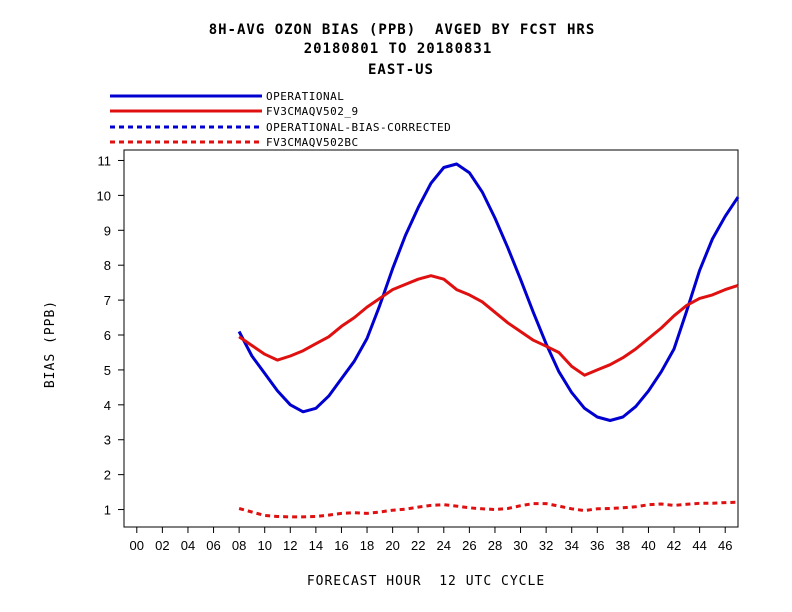 This screenshot has height=612, width=792. What do you see at coordinates (107, 440) in the screenshot?
I see `y-tick-label: 3` at bounding box center [107, 440].